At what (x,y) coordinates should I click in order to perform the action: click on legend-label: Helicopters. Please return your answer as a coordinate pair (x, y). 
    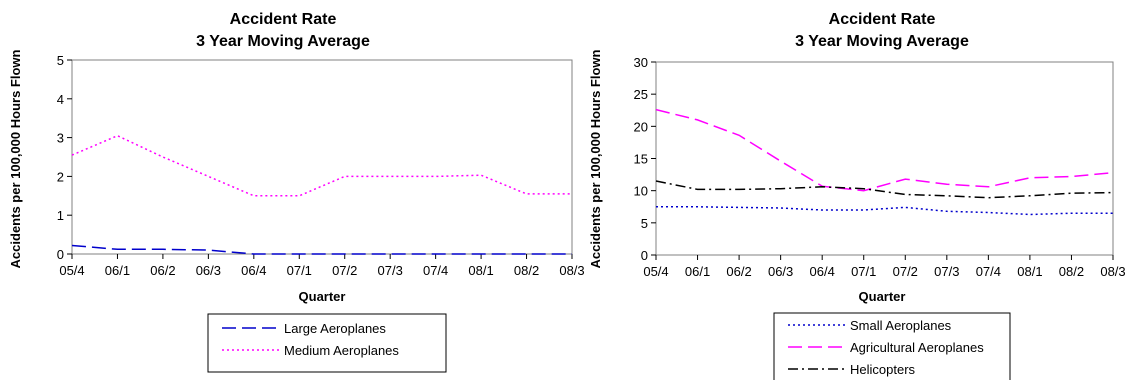
    Looking at the image, I should click on (883, 369).